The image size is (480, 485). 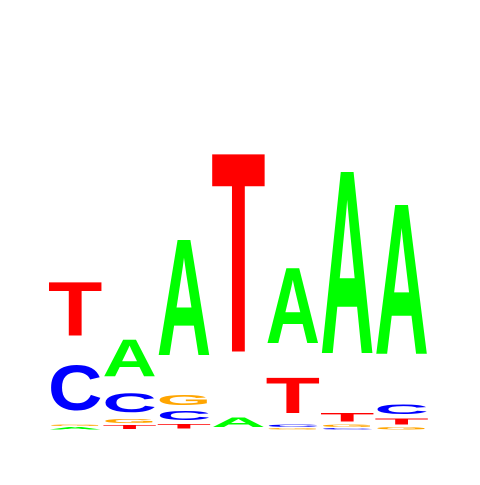 What do you see at coordinates (75, 309) in the screenshot?
I see `letter-t-pos1: T` at bounding box center [75, 309].